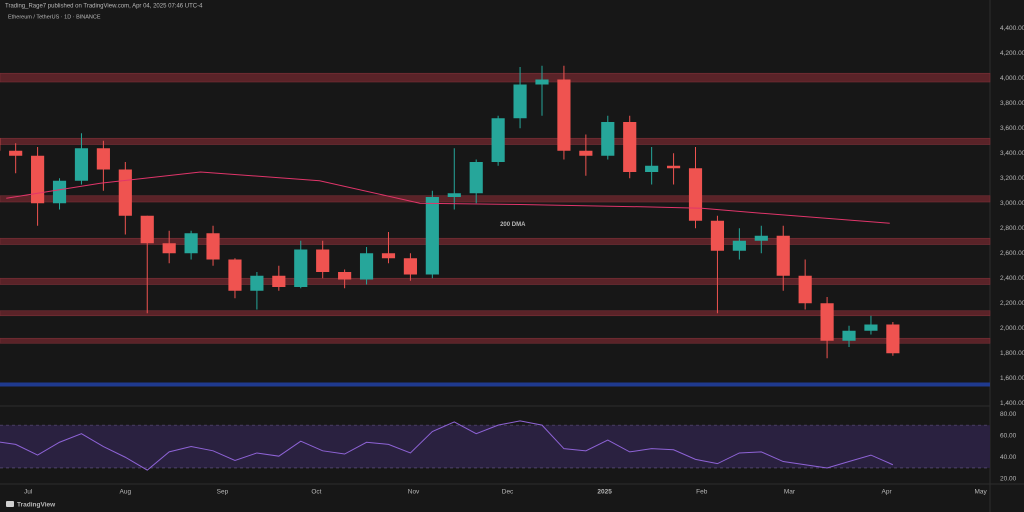 Image resolution: width=1024 pixels, height=512 pixels. What do you see at coordinates (1012, 403) in the screenshot?
I see `y-tick-label: 1,400.00` at bounding box center [1012, 403].